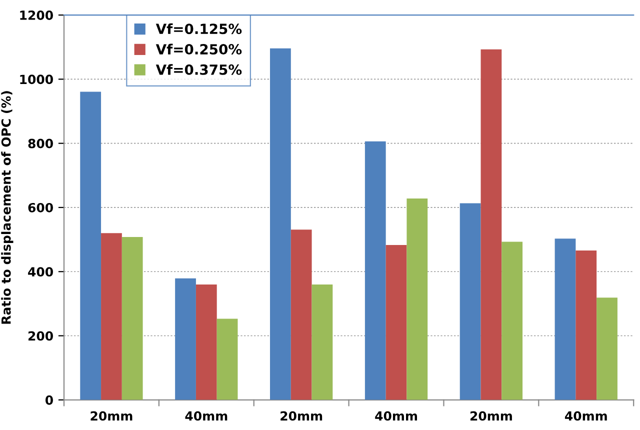  I want to click on y-tick-label: 1200, so click(36, 15).